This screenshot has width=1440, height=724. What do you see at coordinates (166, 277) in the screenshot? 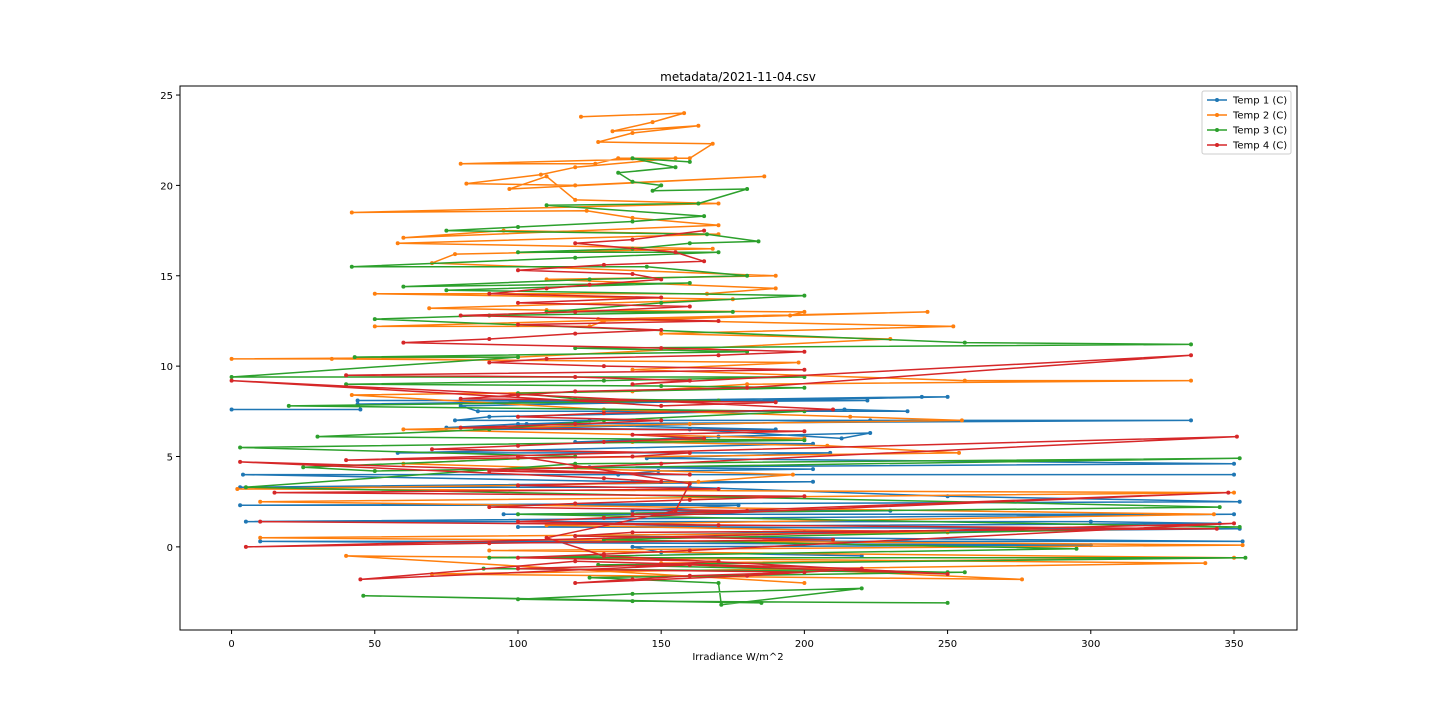
I see `y-tick-label: 15` at bounding box center [166, 277].